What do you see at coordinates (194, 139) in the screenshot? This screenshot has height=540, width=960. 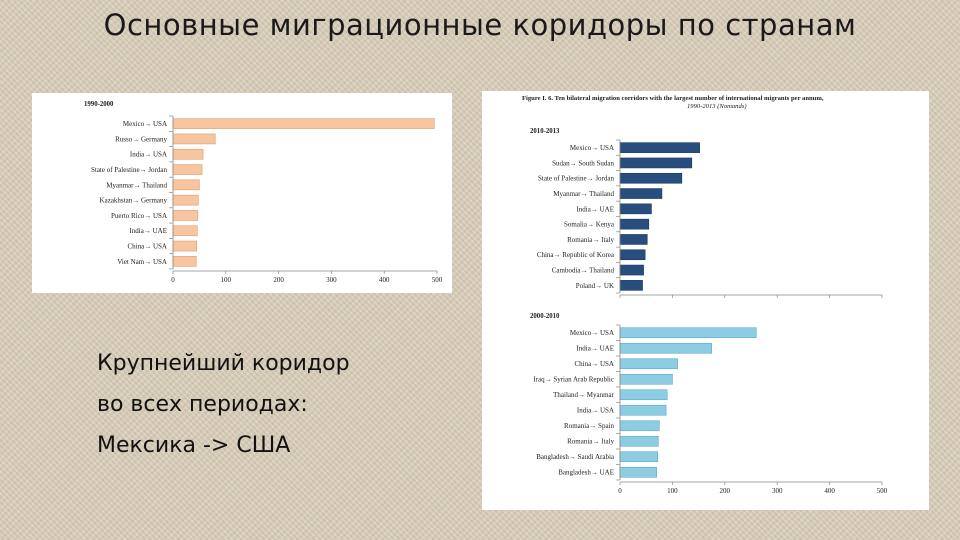 I see `bar-russo-germany` at bounding box center [194, 139].